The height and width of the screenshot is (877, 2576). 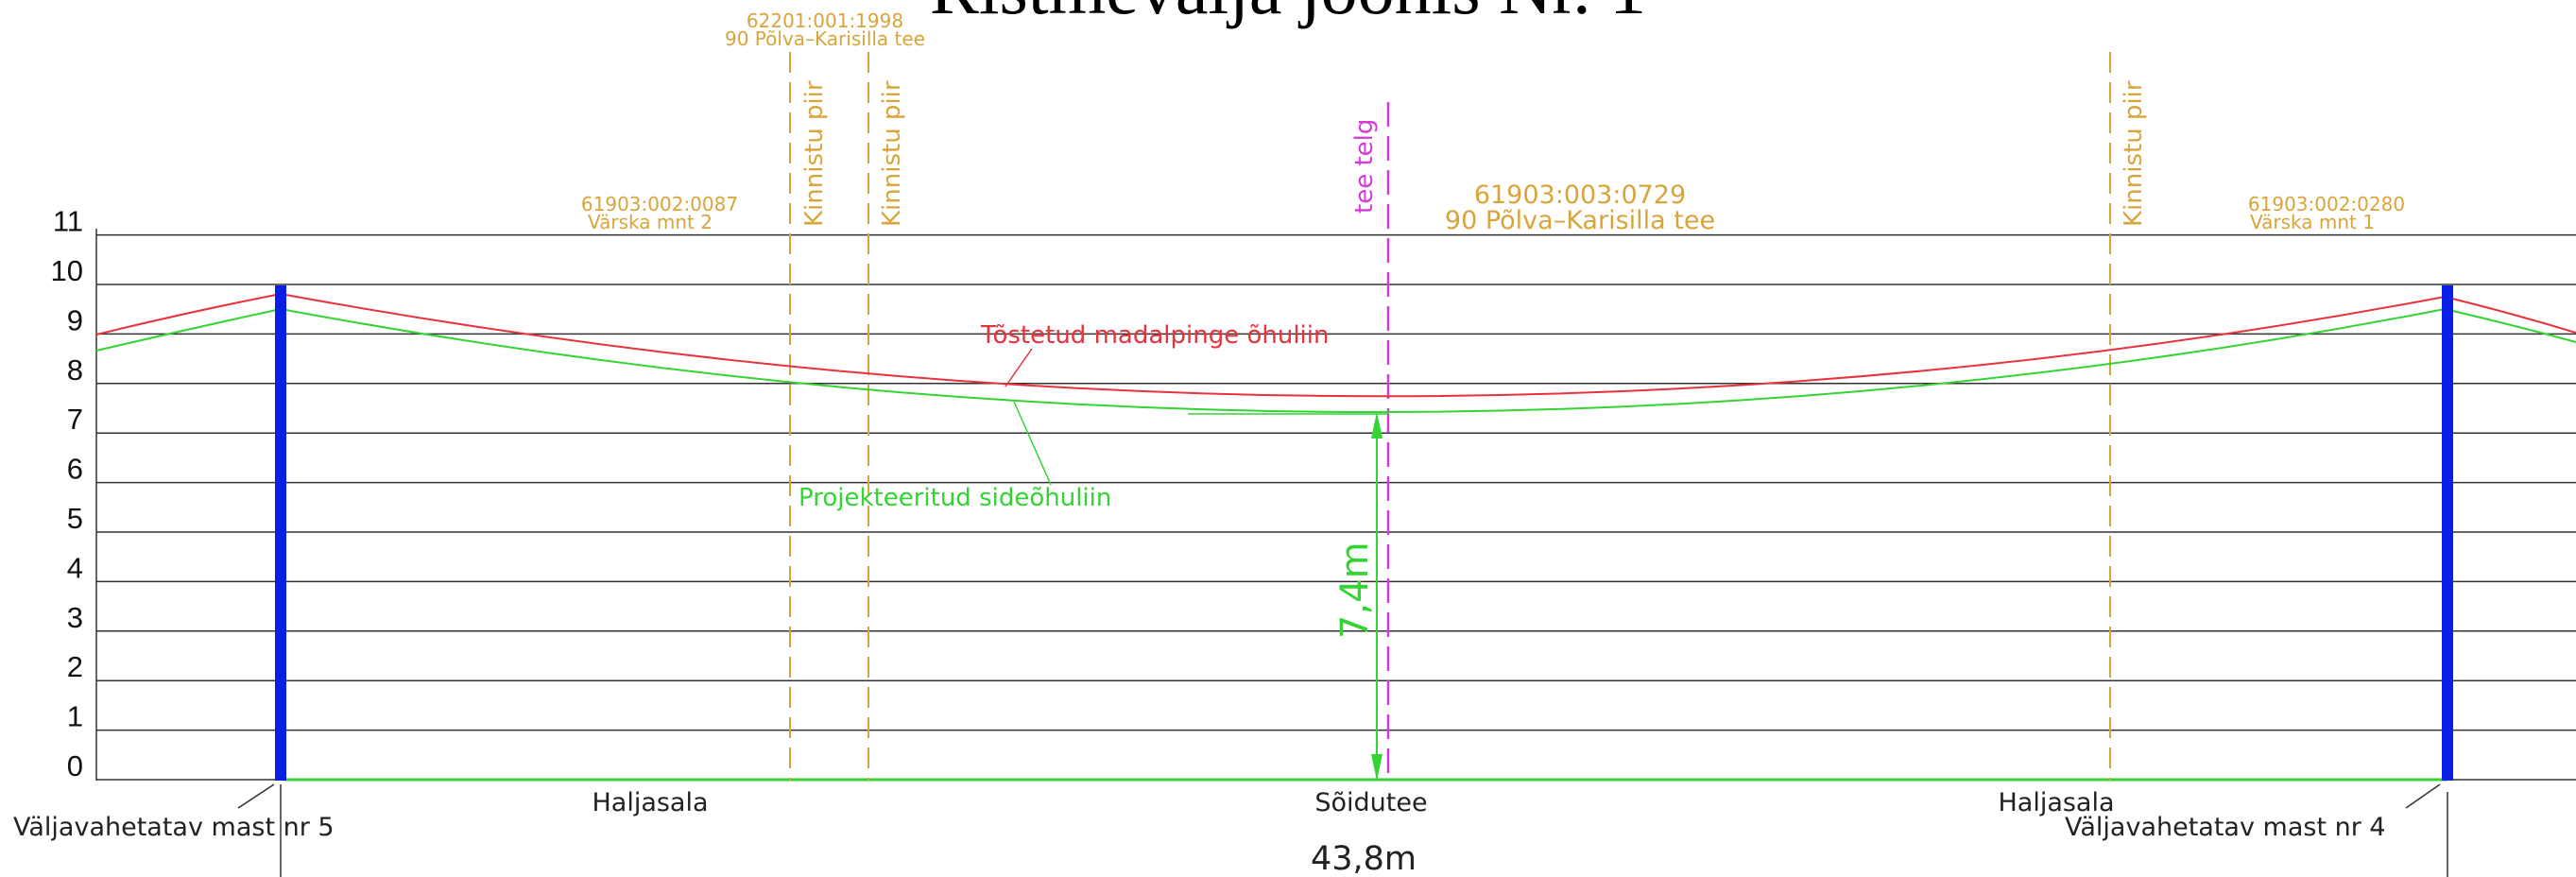 What do you see at coordinates (1376, 767) in the screenshot?
I see `clearance-arrow-bottom` at bounding box center [1376, 767].